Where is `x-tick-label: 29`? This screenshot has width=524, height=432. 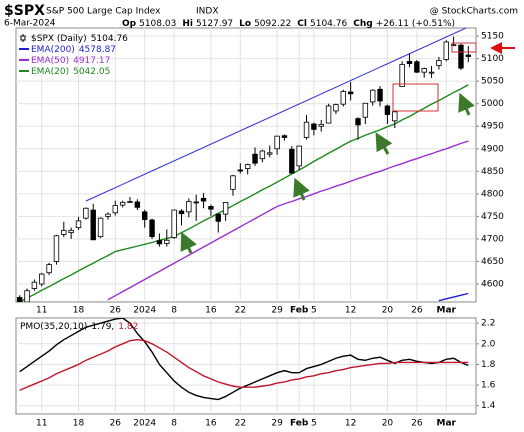
x-tick-label: 29 is located at coordinates (277, 424).